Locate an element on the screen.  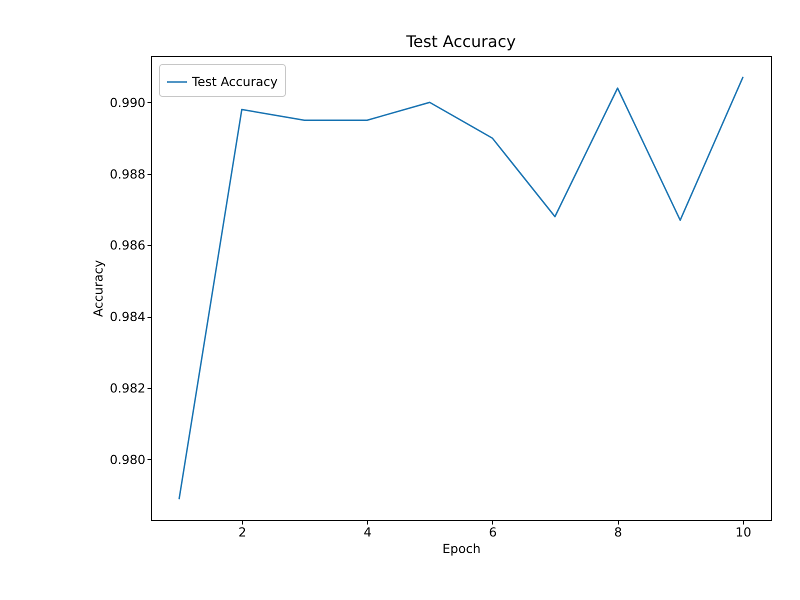
x-tick-label: 6 is located at coordinates (492, 532).